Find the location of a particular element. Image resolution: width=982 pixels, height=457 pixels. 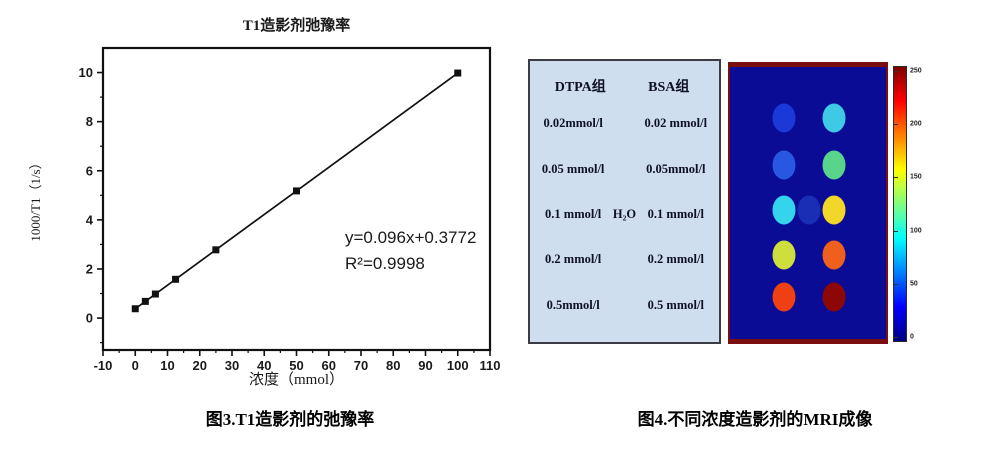

y-tick-label: 2 is located at coordinates (89, 268).